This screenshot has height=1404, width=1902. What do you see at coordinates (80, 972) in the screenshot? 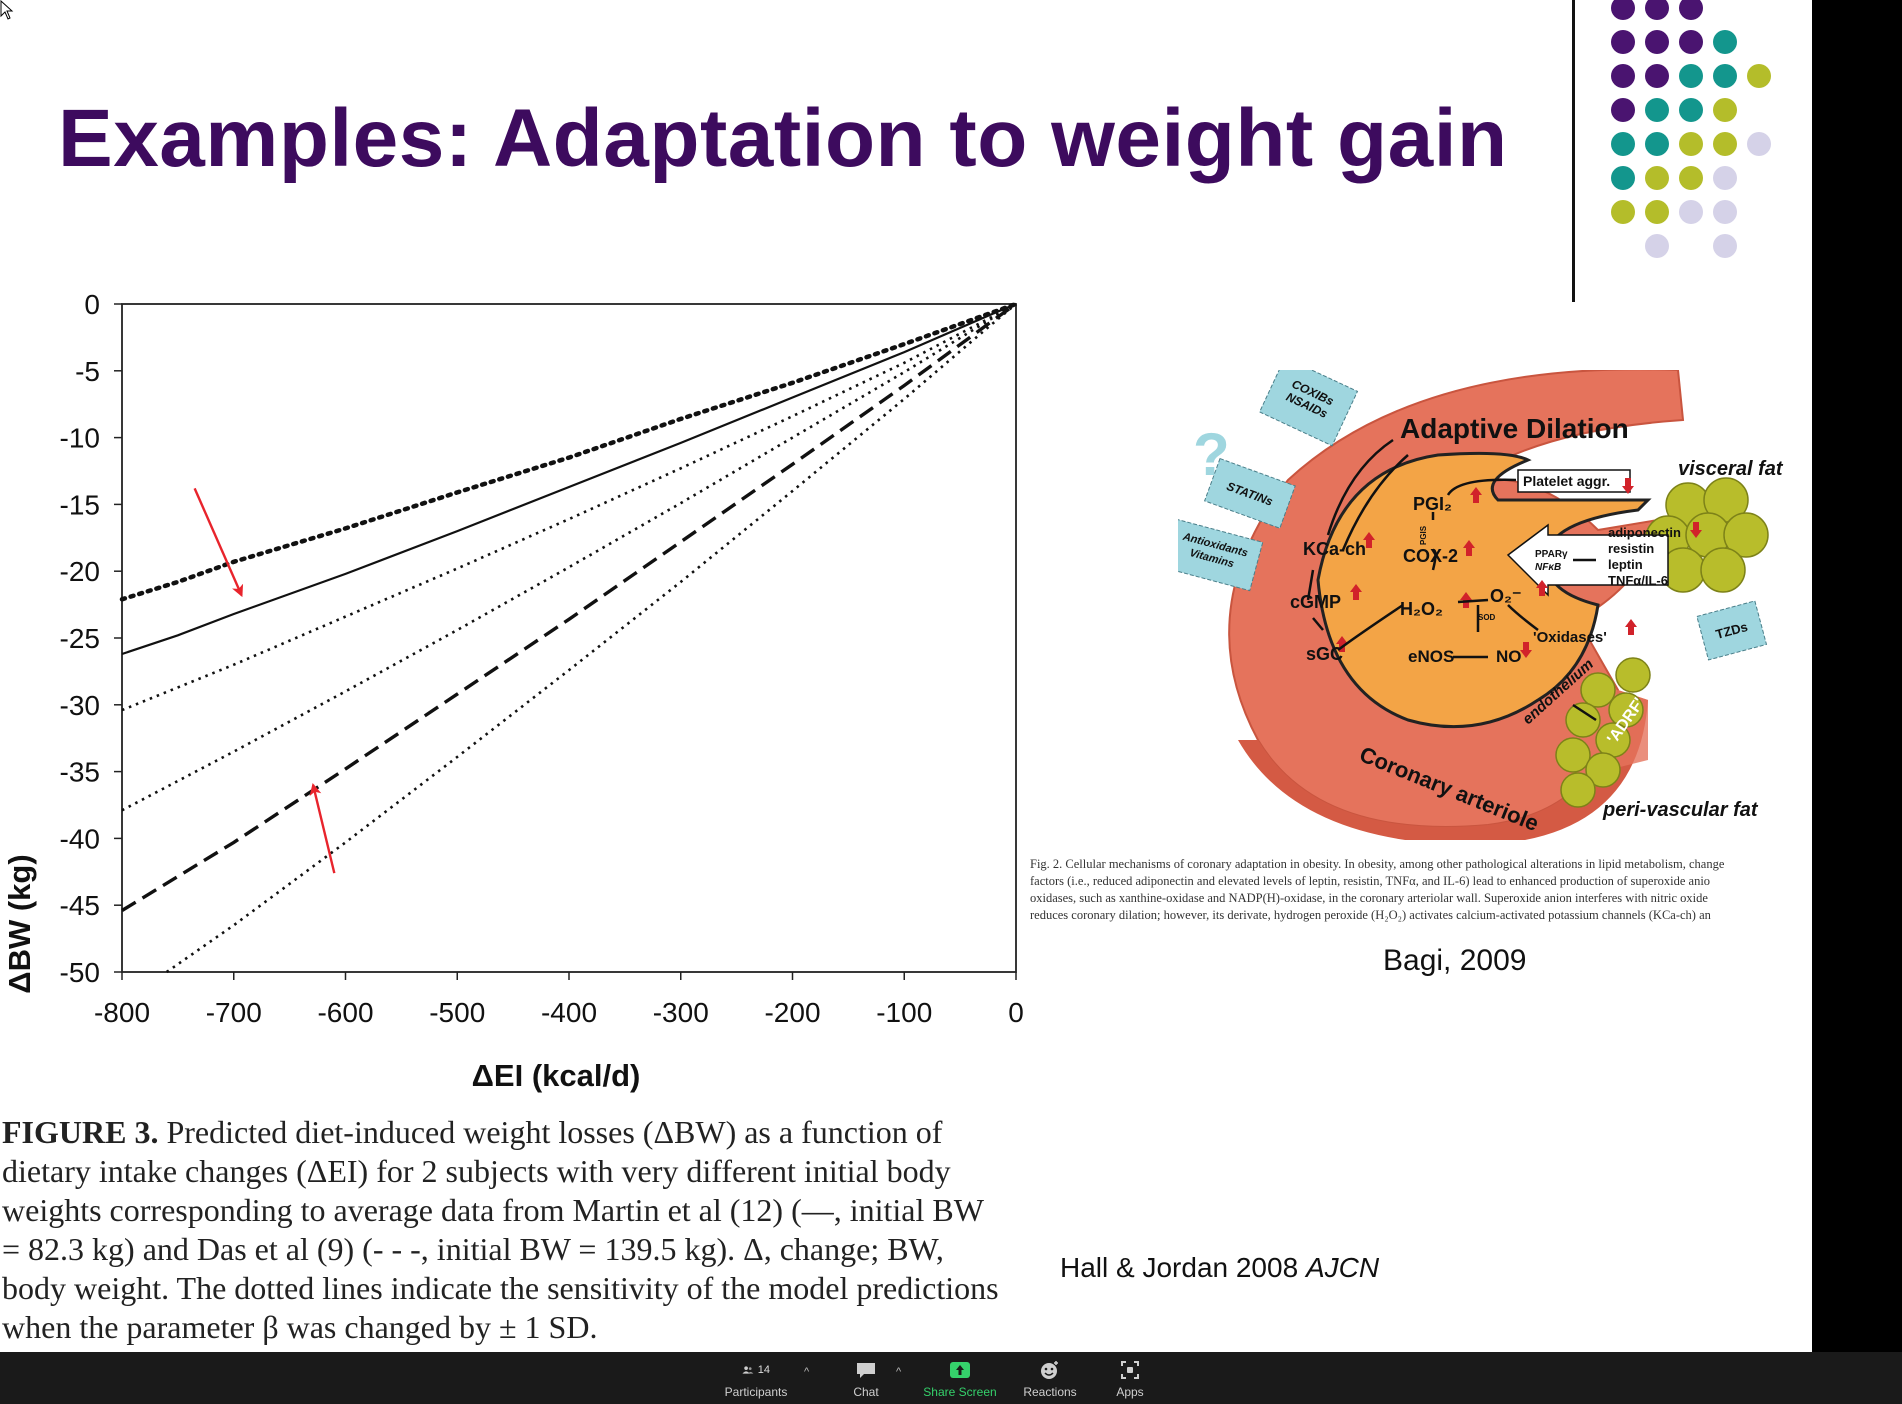
I see `y-tick-label: -50` at bounding box center [80, 972].